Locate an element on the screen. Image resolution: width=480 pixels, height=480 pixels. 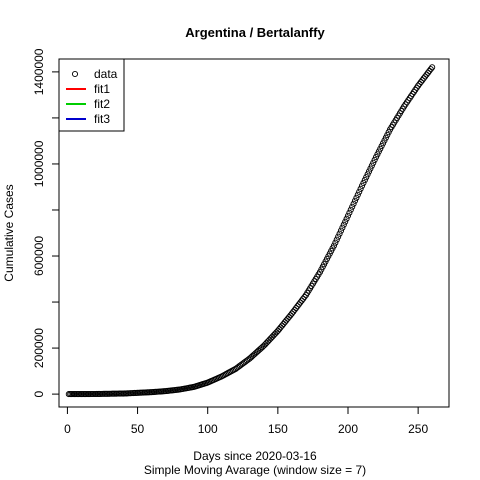
x-tick-label: 200 is located at coordinates (348, 429).